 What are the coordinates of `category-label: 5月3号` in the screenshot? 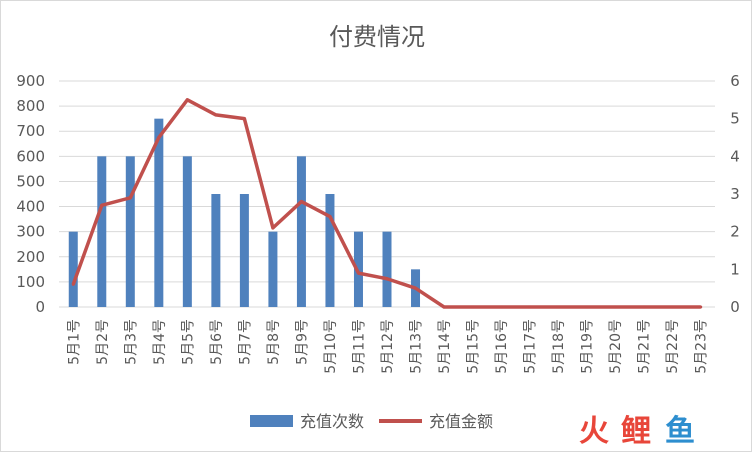 It's located at (131, 342).